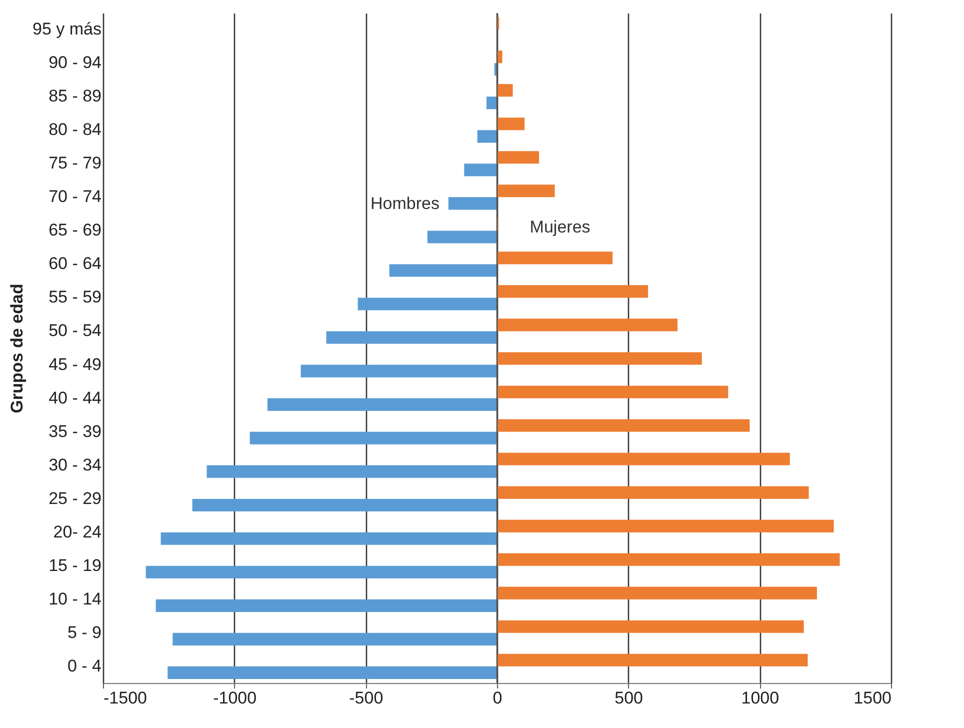  What do you see at coordinates (75, 364) in the screenshot?
I see `y-tick-label: 45 - 49` at bounding box center [75, 364].